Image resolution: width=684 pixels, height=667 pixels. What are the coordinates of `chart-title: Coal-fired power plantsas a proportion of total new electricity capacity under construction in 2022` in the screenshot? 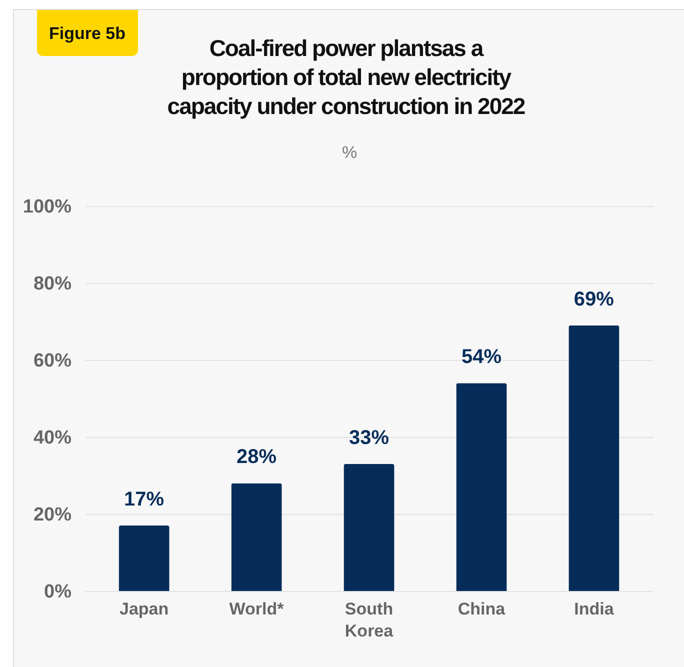 It's located at (346, 77).